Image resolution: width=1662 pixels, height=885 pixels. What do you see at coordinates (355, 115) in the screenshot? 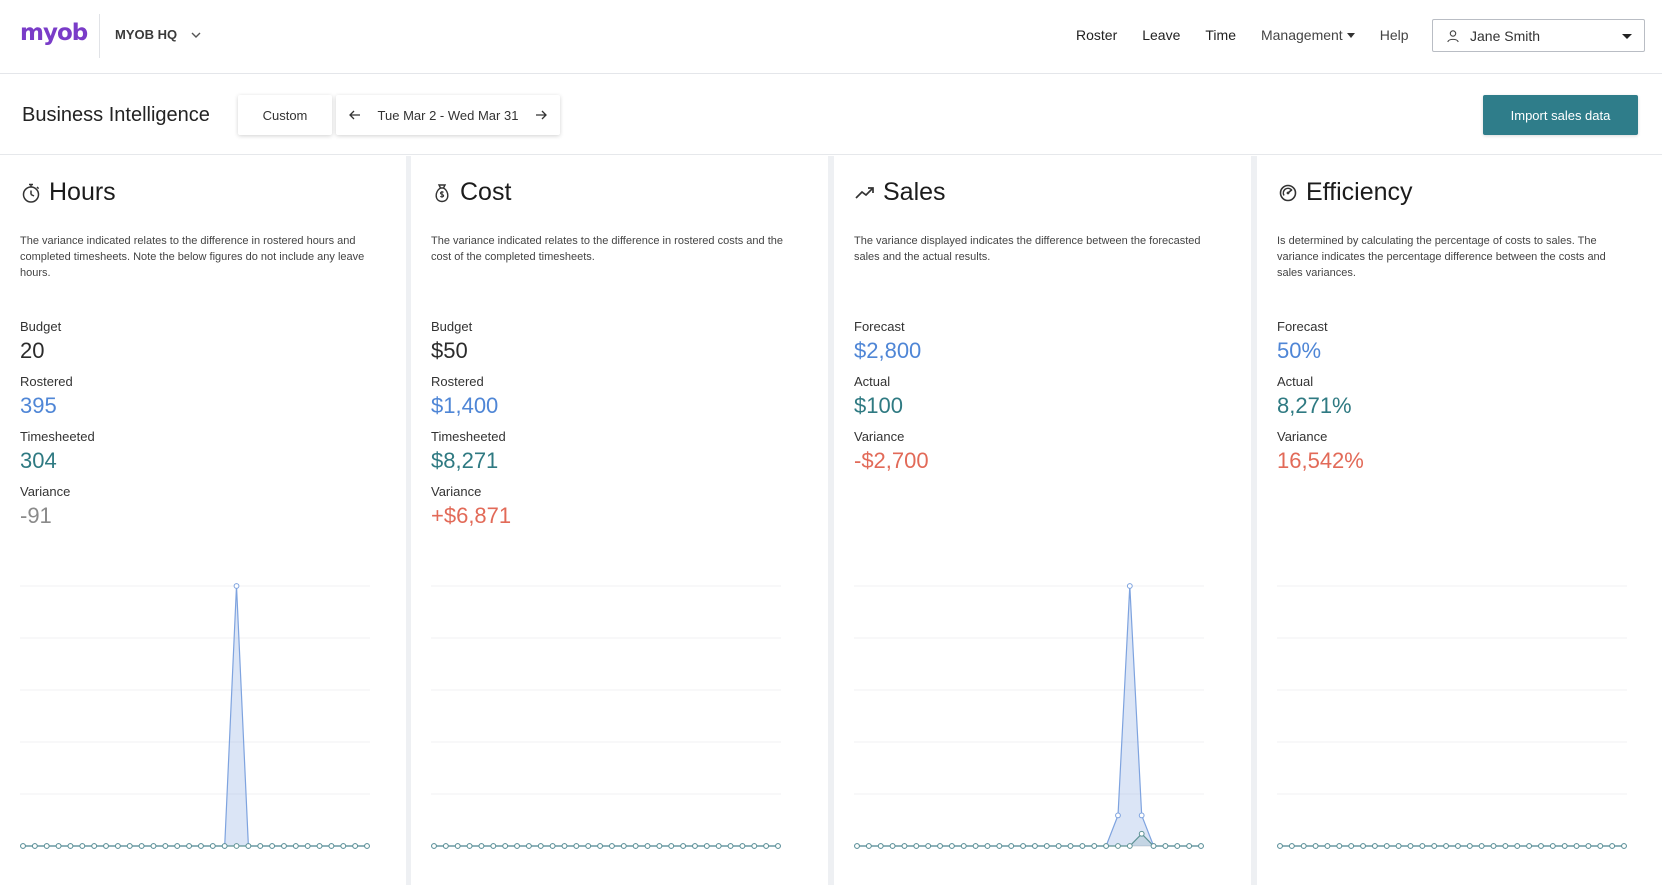
I see `arrow-left-icon` at bounding box center [355, 115].